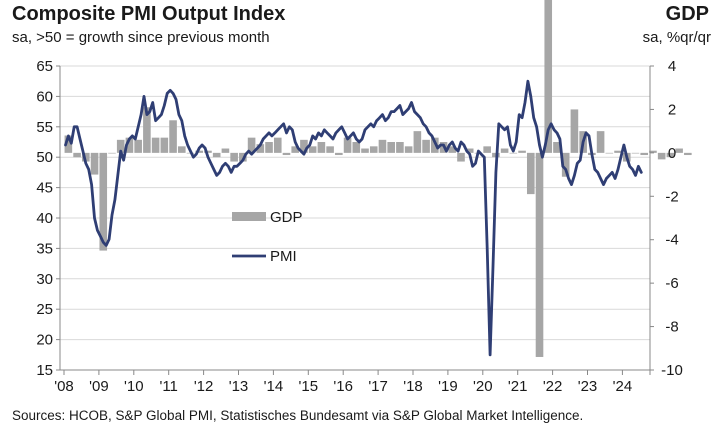  I want to click on left-tick-label: 20, so click(44, 340).